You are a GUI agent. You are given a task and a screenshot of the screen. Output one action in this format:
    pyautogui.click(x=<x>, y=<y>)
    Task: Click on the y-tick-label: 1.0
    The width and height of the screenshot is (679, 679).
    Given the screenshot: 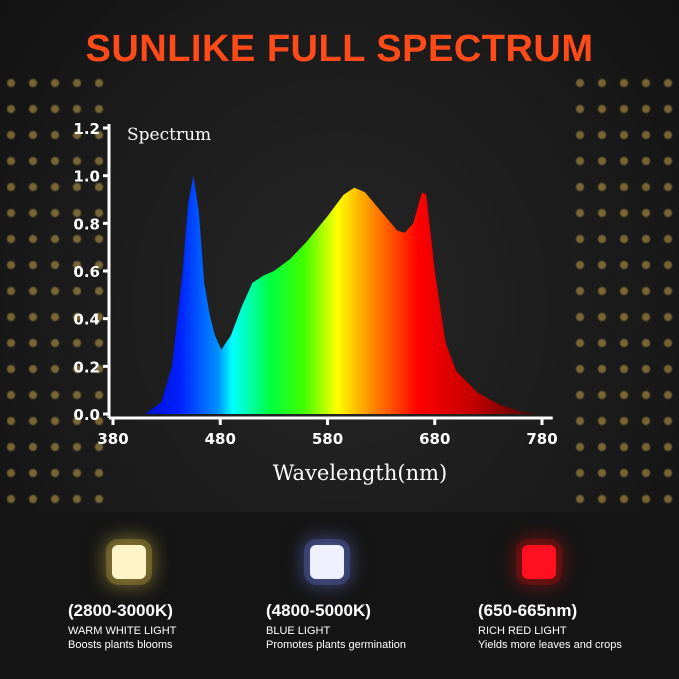 What is the action you would take?
    pyautogui.click(x=86, y=177)
    